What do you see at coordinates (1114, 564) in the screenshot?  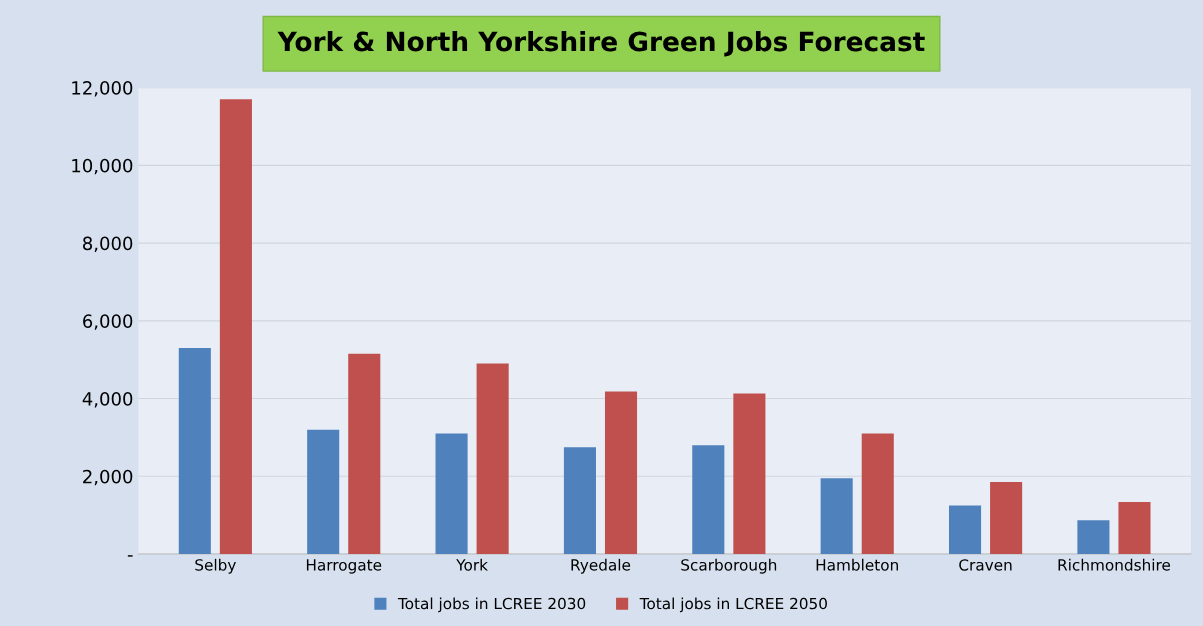 I see `x-tick-label: Richmondshire` at bounding box center [1114, 564].